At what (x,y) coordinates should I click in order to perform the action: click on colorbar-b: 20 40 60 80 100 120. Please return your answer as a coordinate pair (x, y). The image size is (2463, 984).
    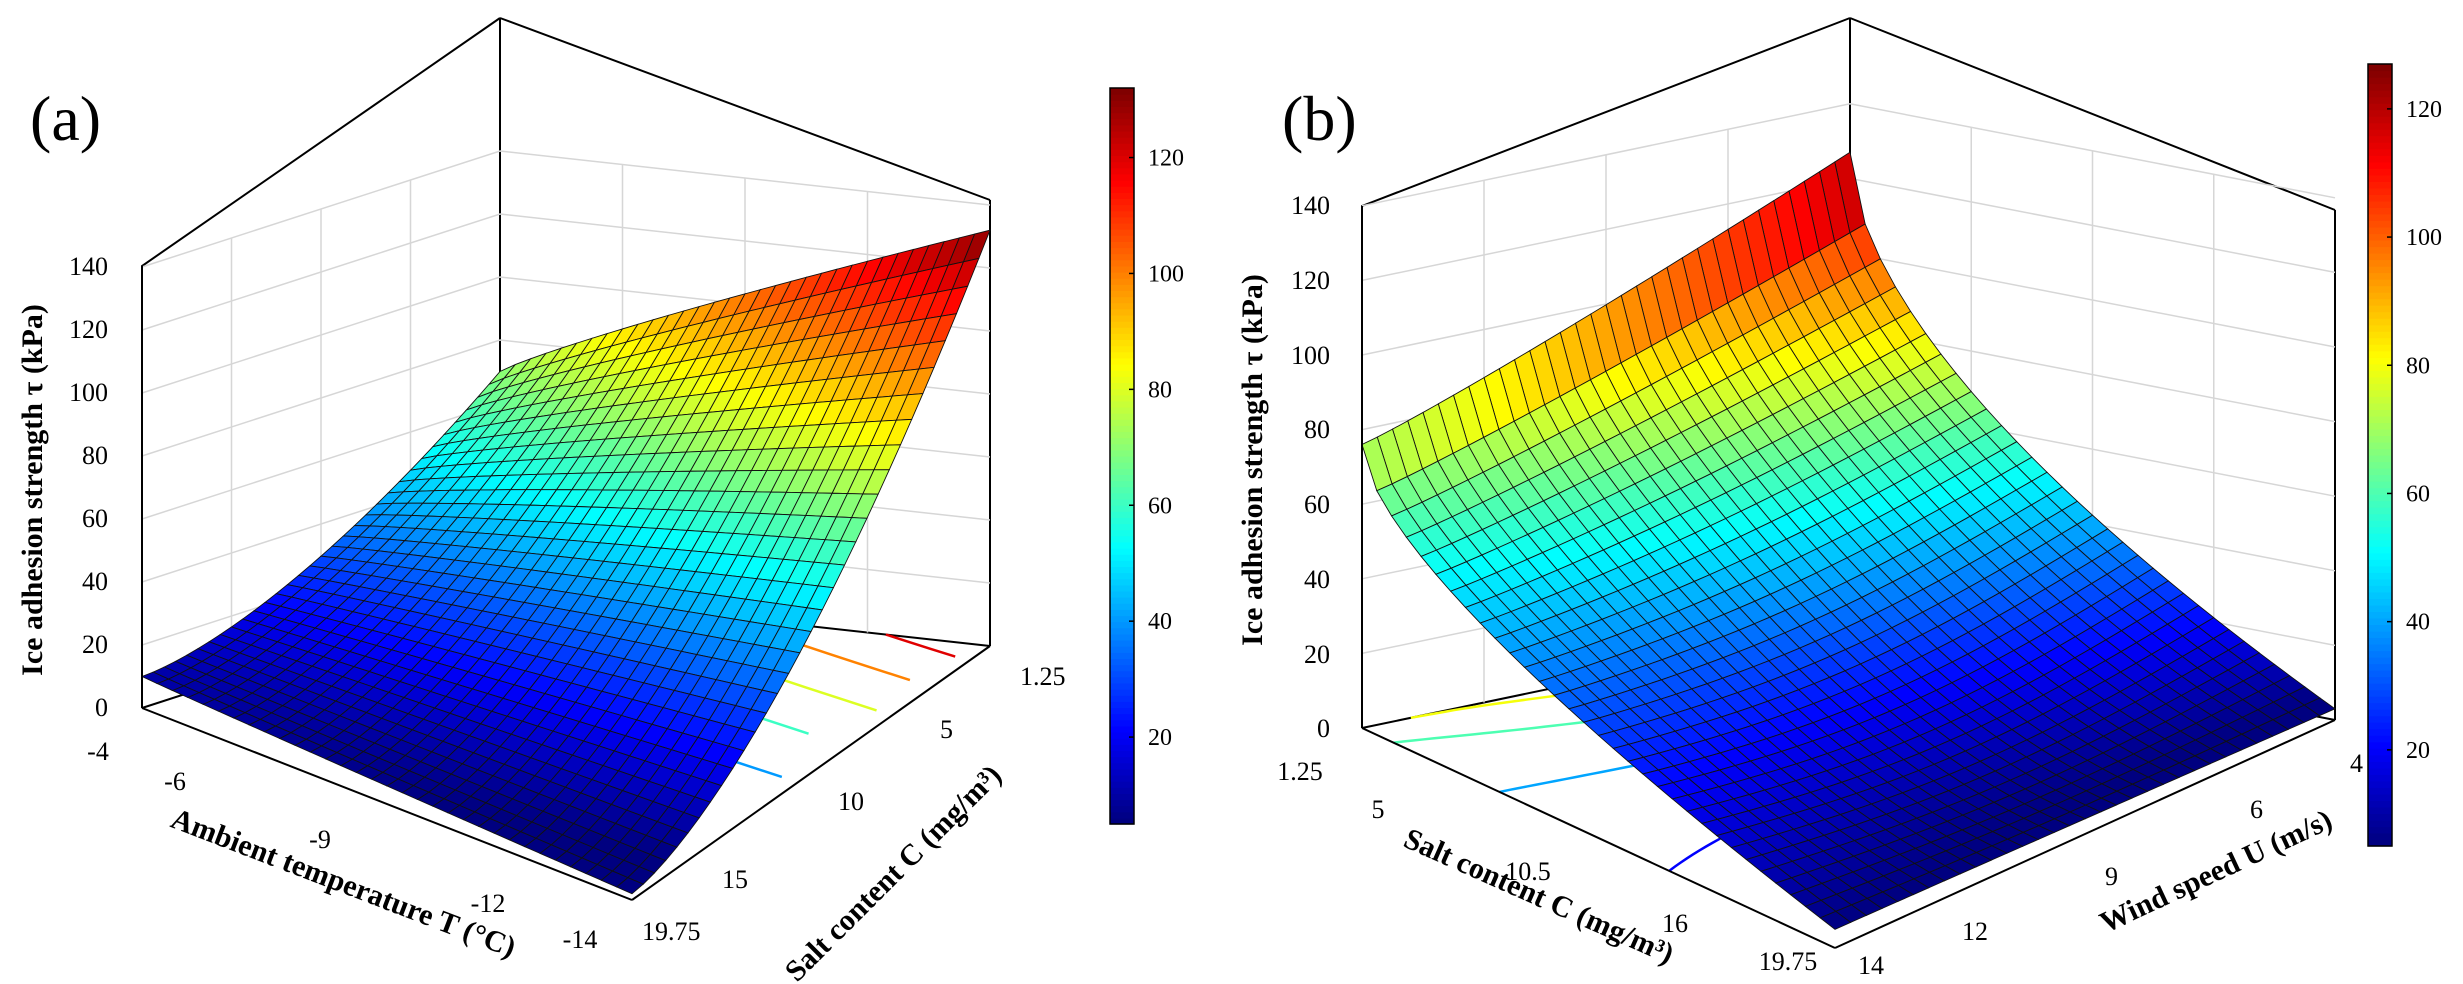
    Looking at the image, I should click on (2404, 455).